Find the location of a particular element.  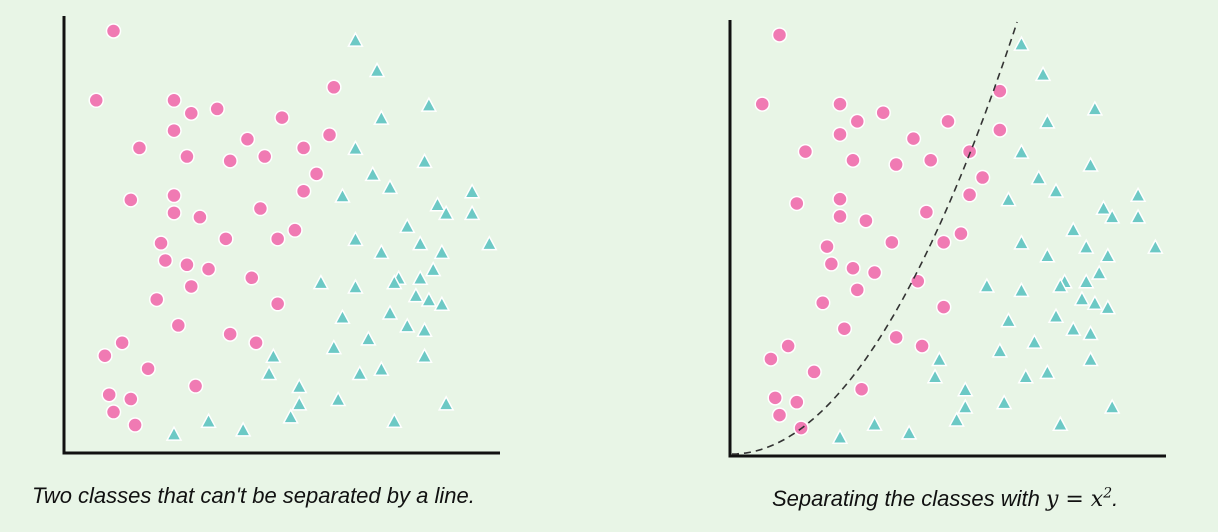

right-caption: Separating the classes with y = x2. is located at coordinates (945, 499).